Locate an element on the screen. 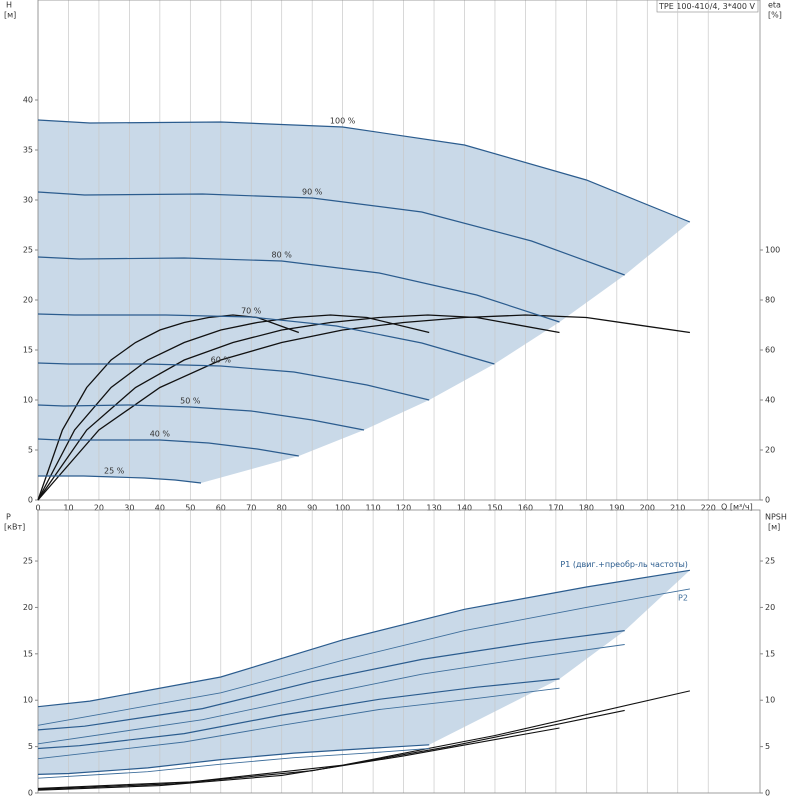  curve-label: P1 (двиг.+преобр-ль частоты) is located at coordinates (624, 564).